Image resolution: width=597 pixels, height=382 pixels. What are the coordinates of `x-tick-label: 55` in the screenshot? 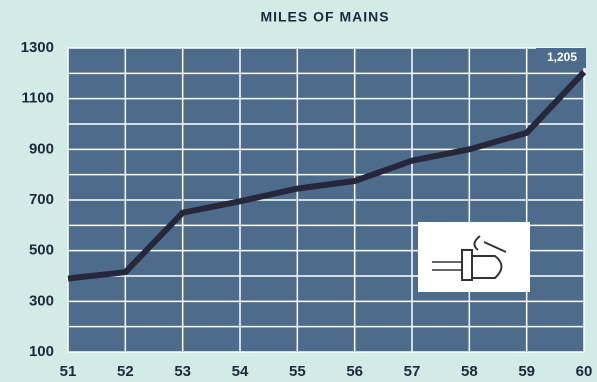 It's located at (297, 371).